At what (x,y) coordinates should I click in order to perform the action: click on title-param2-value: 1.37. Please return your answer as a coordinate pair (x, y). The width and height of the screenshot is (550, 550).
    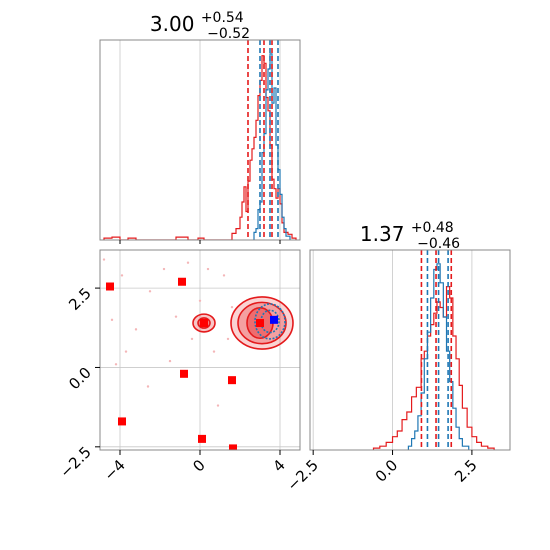
    Looking at the image, I should click on (382, 234).